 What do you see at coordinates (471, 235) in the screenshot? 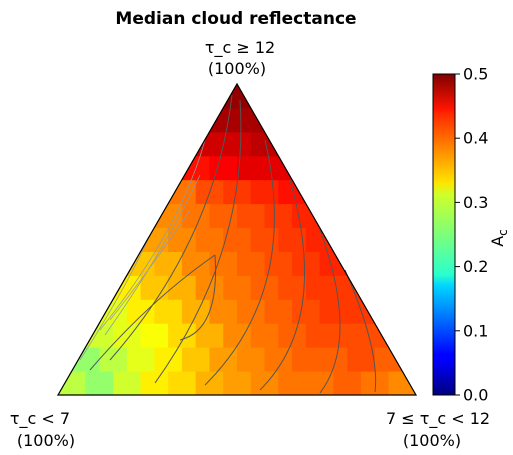
I see `colorbar-ticks: 0.0 0.1 0.2 0.3 0.4 0.5` at bounding box center [471, 235].